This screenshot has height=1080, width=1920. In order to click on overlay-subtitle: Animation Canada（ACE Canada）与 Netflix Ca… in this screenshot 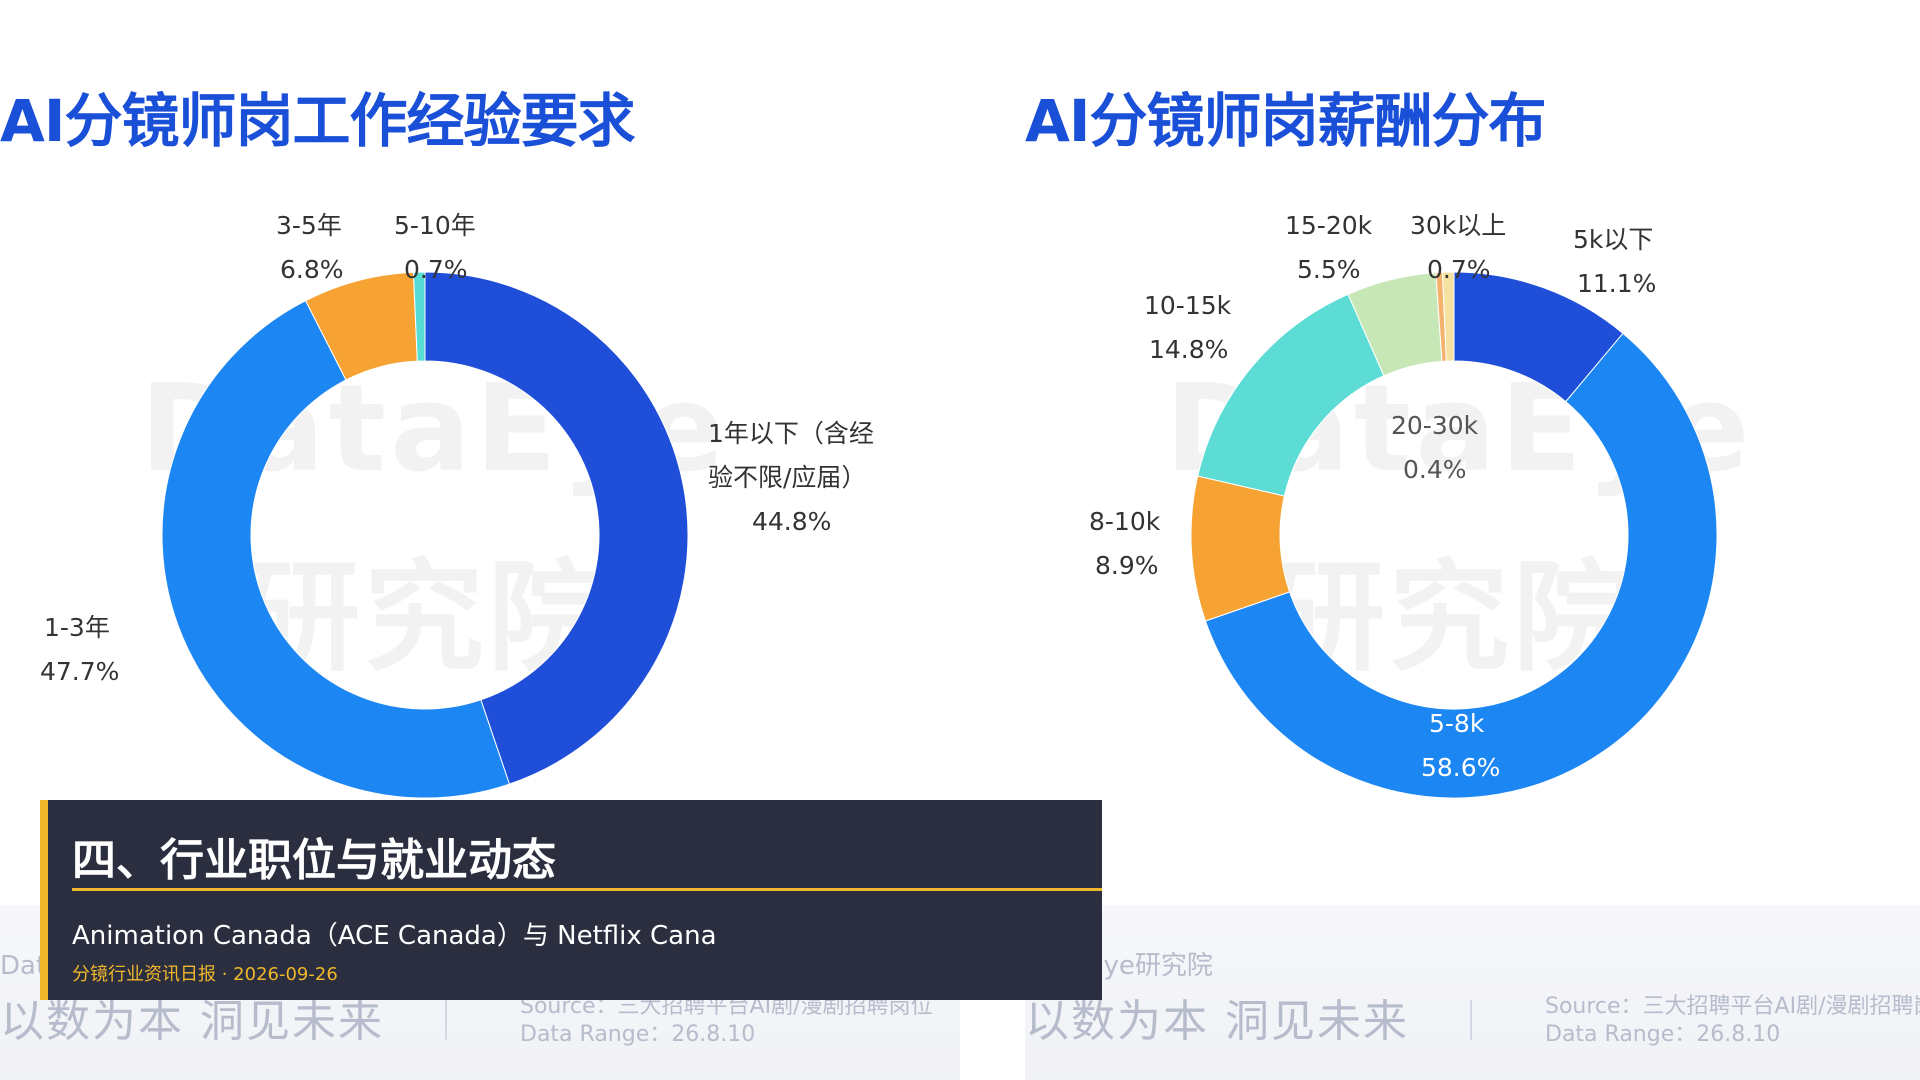, I will do `click(394, 936)`.